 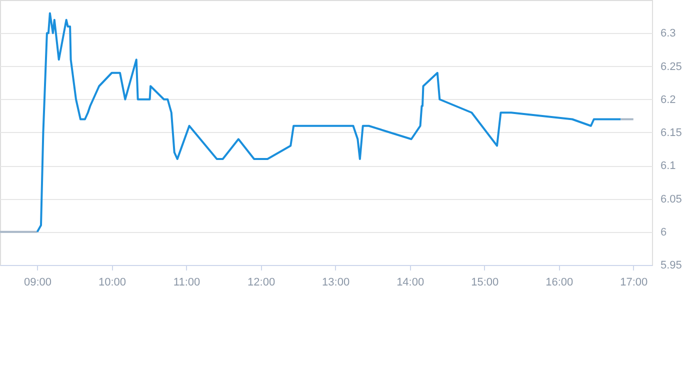 I want to click on y-tick-label: 5.95, so click(x=671, y=266).